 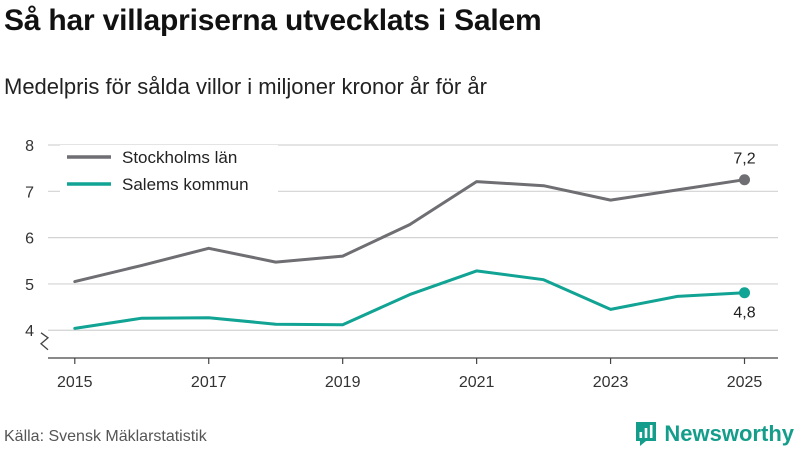 I want to click on x-tick-label: 2023, so click(x=611, y=382).